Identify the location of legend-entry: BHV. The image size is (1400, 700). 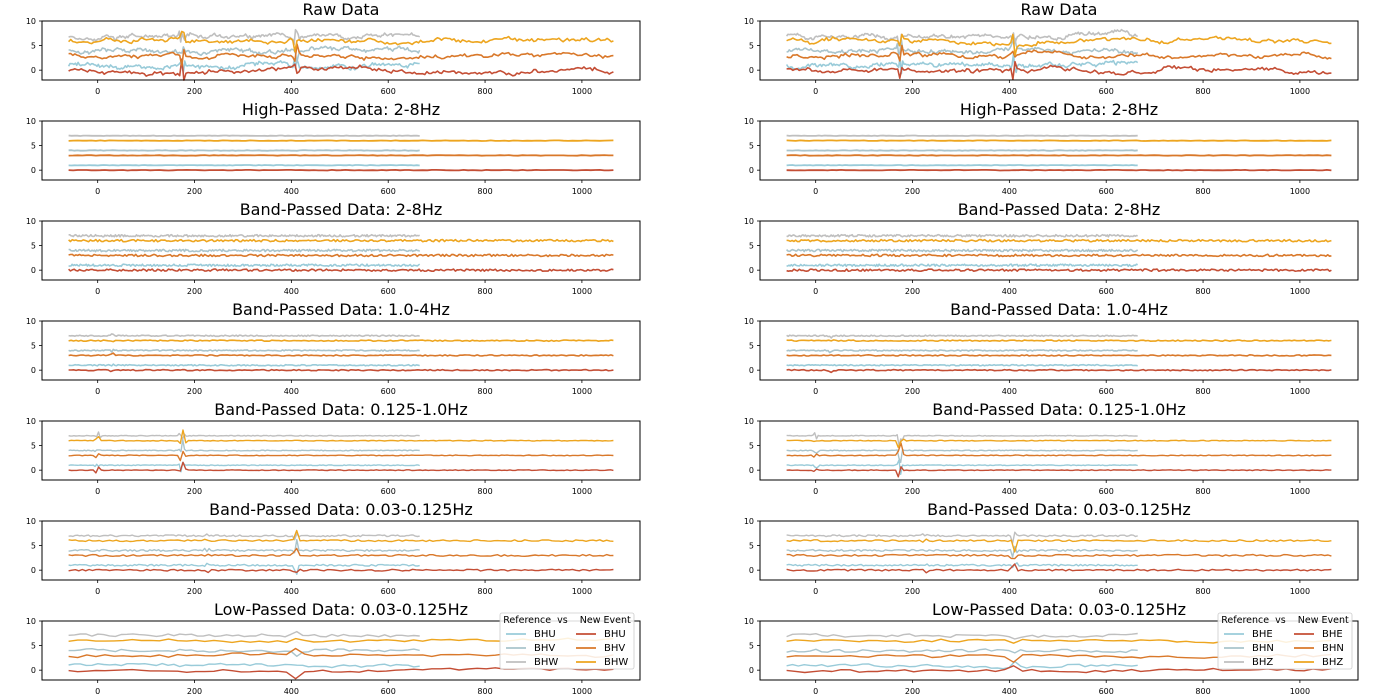
(544, 648).